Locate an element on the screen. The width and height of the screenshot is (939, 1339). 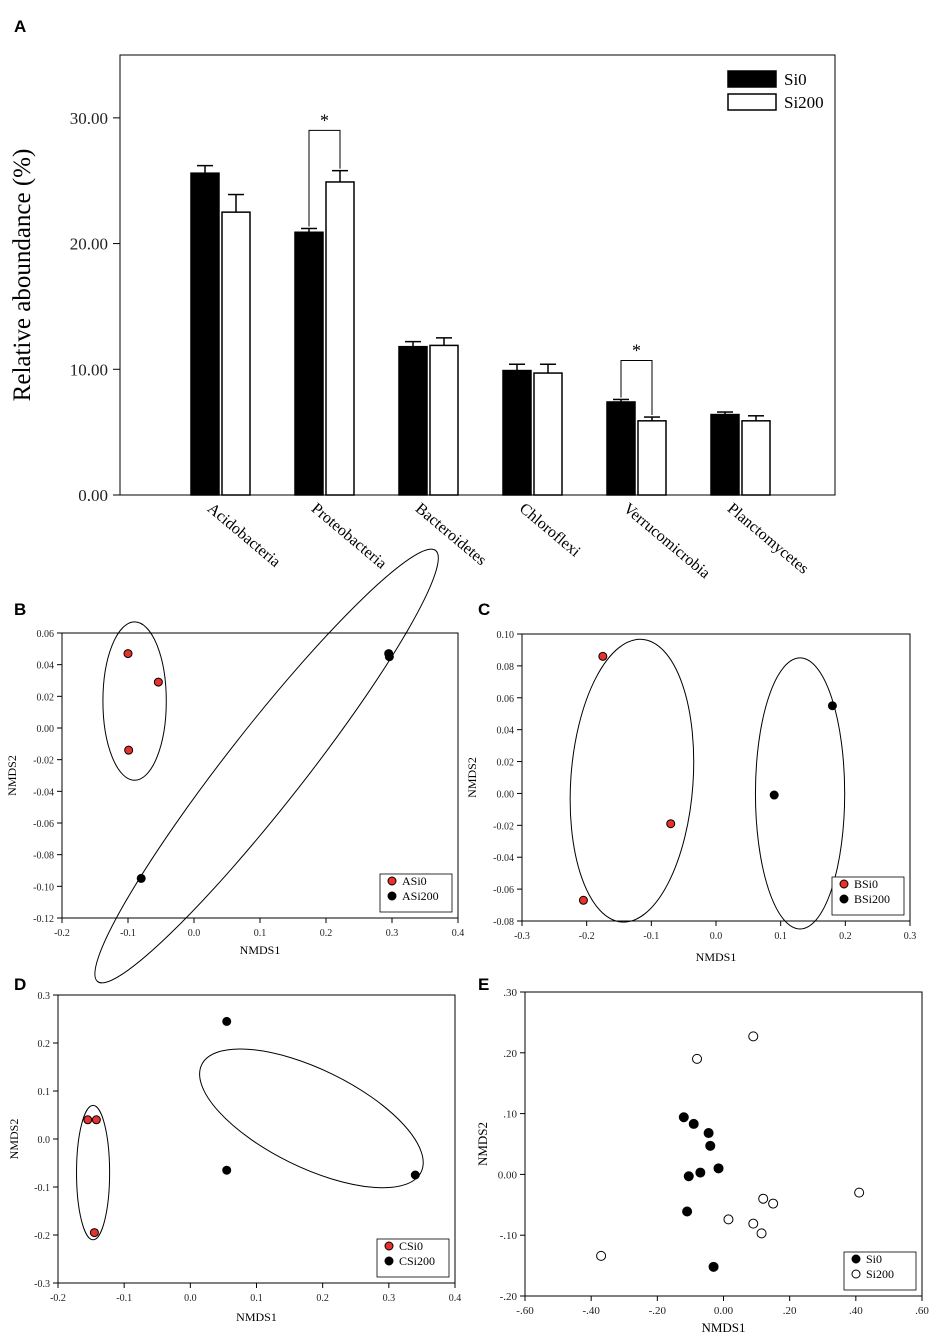
y-tick-label: -0.2 is located at coordinates (42, 1236).